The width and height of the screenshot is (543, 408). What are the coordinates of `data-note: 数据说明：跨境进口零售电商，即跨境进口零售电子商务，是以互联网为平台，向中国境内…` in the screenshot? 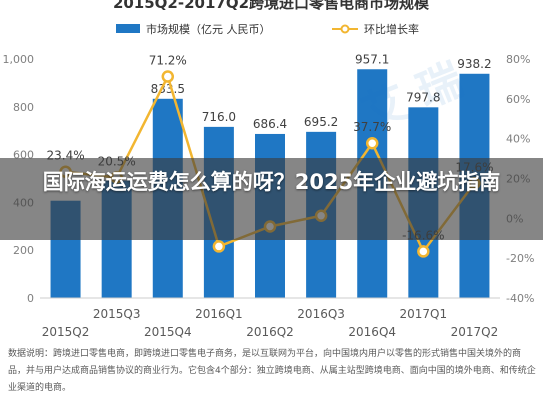 It's located at (272, 371).